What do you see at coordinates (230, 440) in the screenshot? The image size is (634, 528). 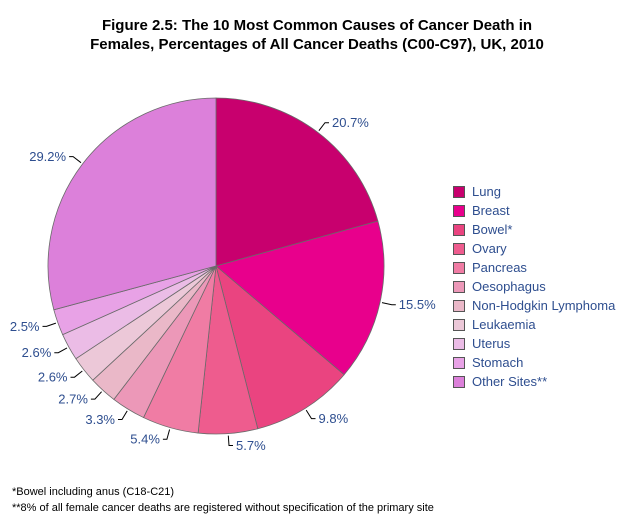 I see `leader-line-ovary` at bounding box center [230, 440].